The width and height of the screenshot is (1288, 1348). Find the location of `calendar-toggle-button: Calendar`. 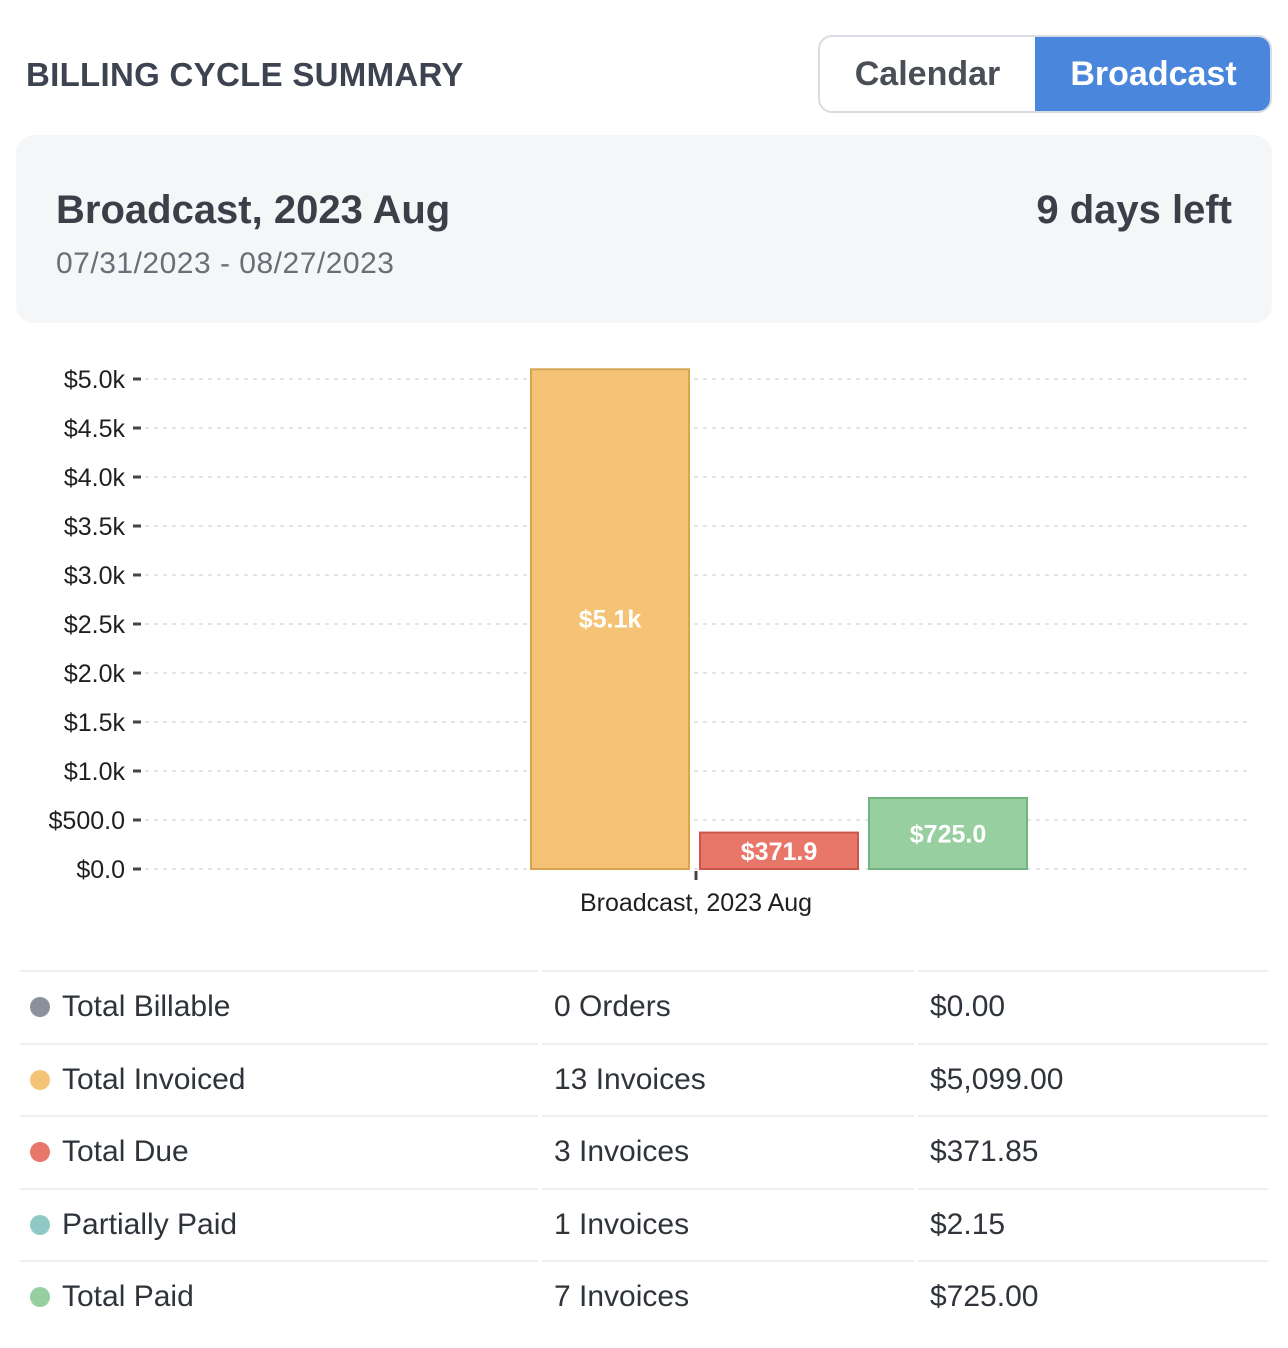

calendar-toggle-button: Calendar is located at coordinates (927, 73).